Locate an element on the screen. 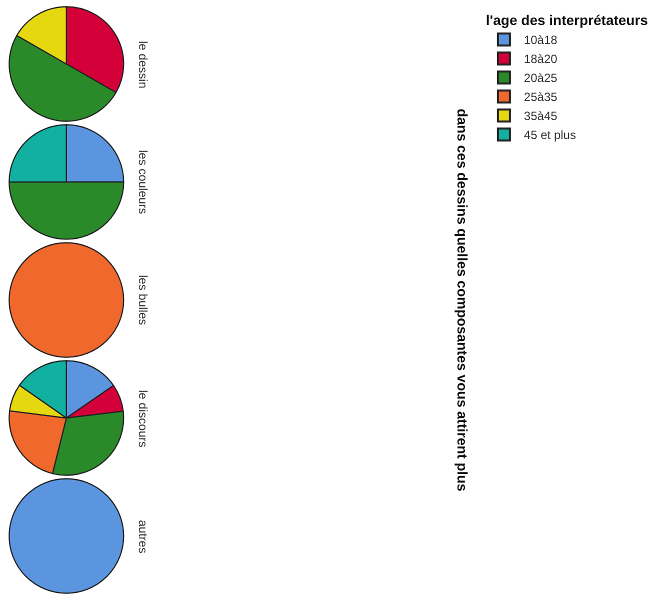  legend-title: l'age des interprétateurs is located at coordinates (567, 20).